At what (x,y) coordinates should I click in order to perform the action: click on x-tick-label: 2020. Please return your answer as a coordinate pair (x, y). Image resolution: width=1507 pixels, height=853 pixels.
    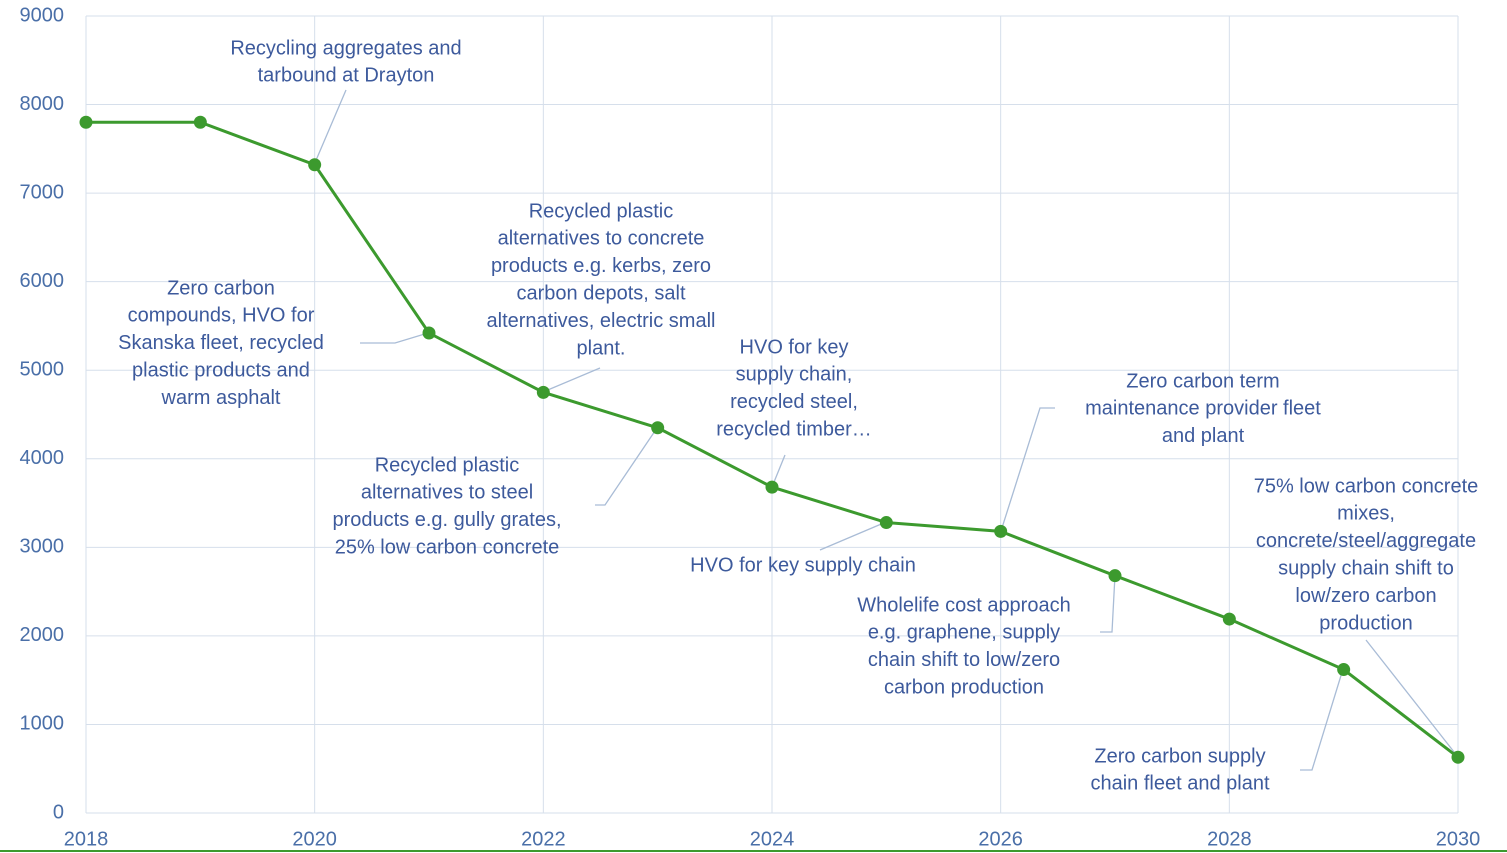
    Looking at the image, I should click on (314, 839).